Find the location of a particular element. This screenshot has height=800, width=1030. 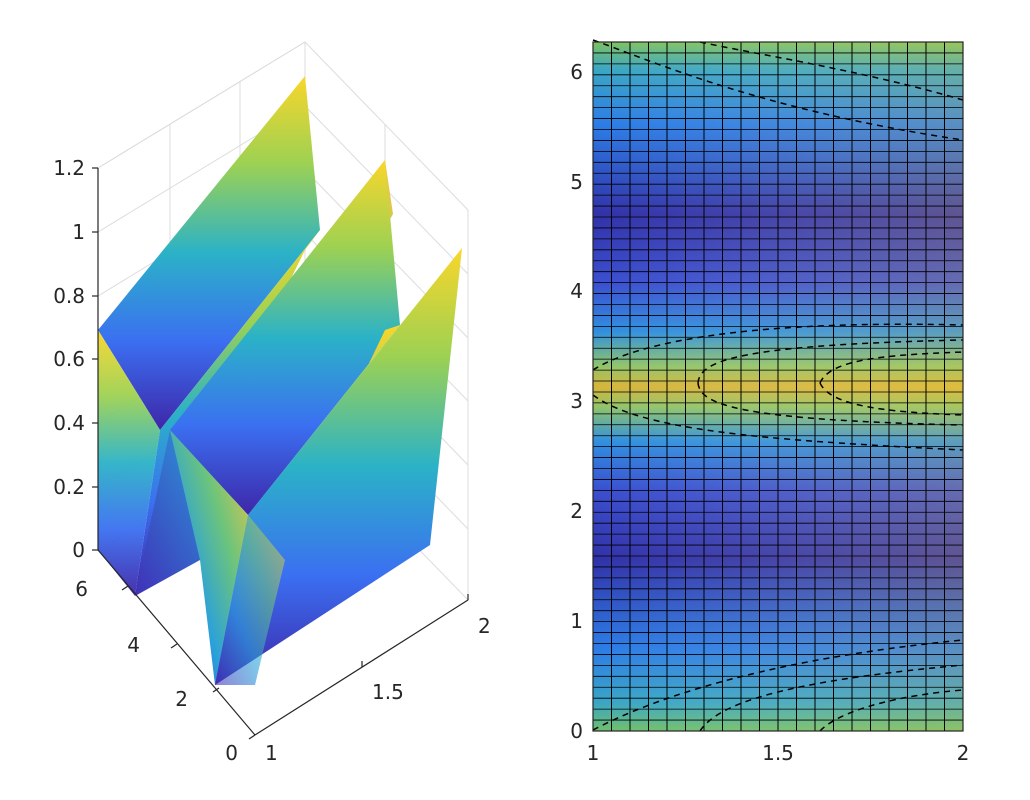

x-tick-label: 1.5 is located at coordinates (388, 692).